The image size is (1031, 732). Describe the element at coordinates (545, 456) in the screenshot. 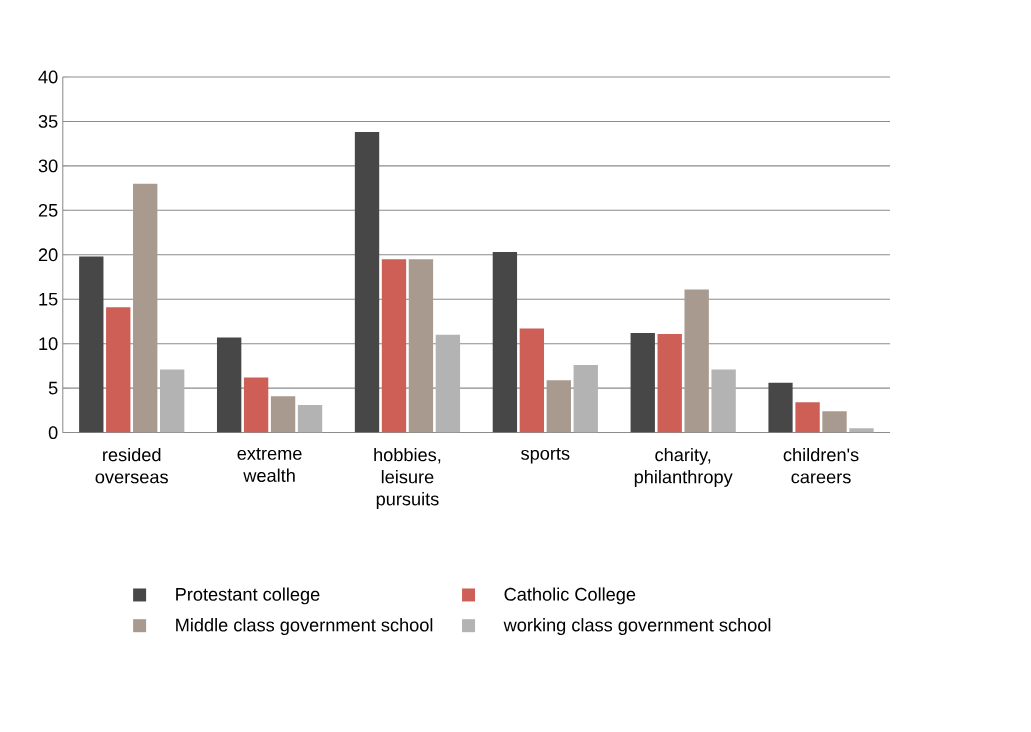

I see `x-tick-label: sports` at that location.